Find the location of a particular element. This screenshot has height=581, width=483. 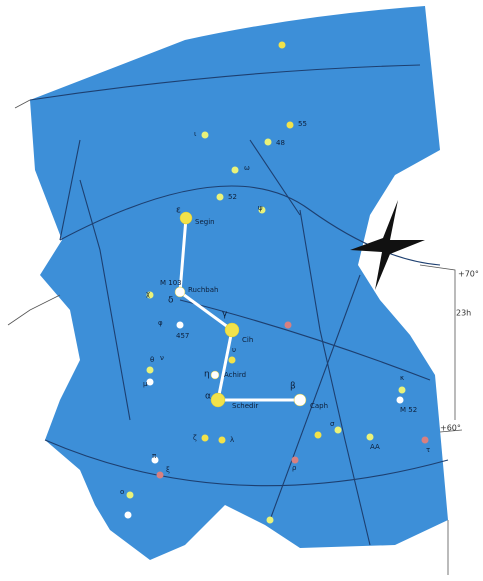

label: 52 is located at coordinates (232, 197).